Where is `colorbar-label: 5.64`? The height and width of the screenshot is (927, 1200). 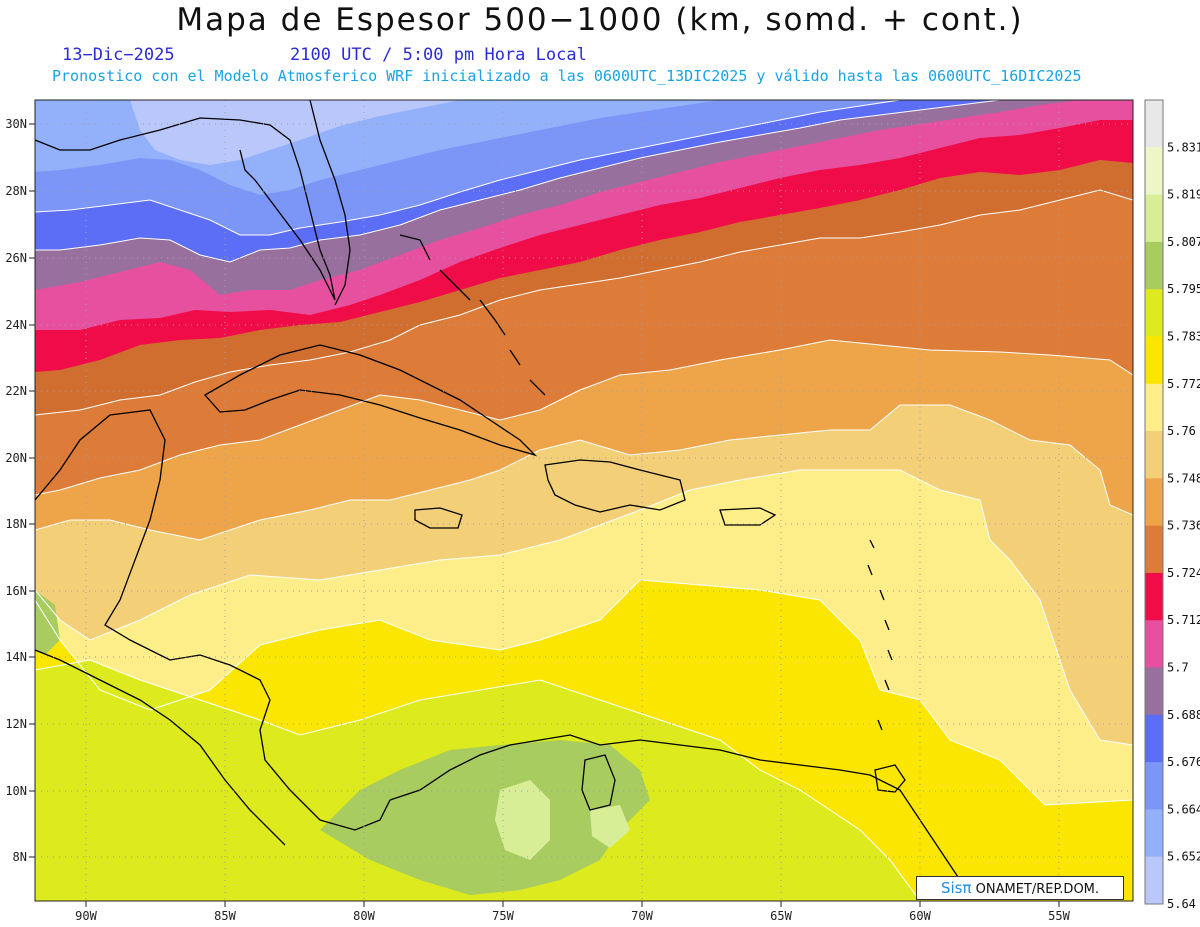
colorbar-label: 5.64 is located at coordinates (1181, 904).